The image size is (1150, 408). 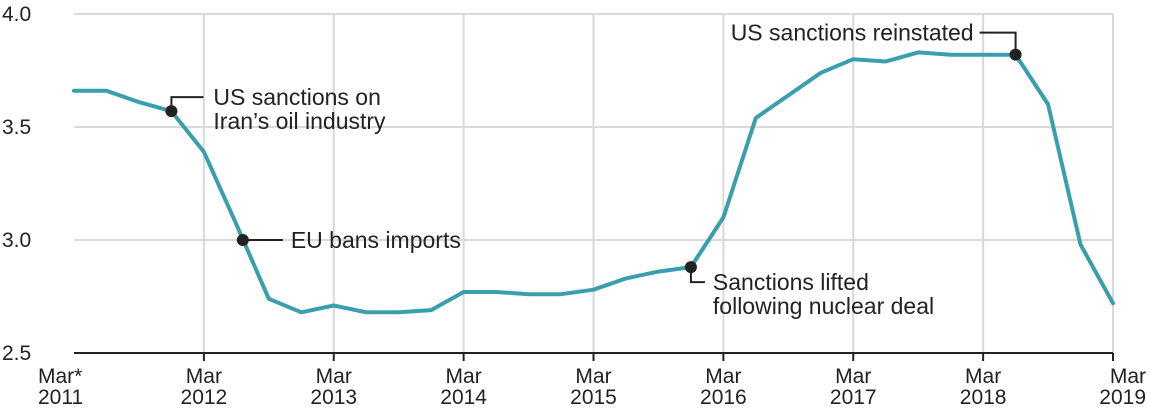 I want to click on annotation-label: US sanctions reinstated, so click(x=852, y=33).